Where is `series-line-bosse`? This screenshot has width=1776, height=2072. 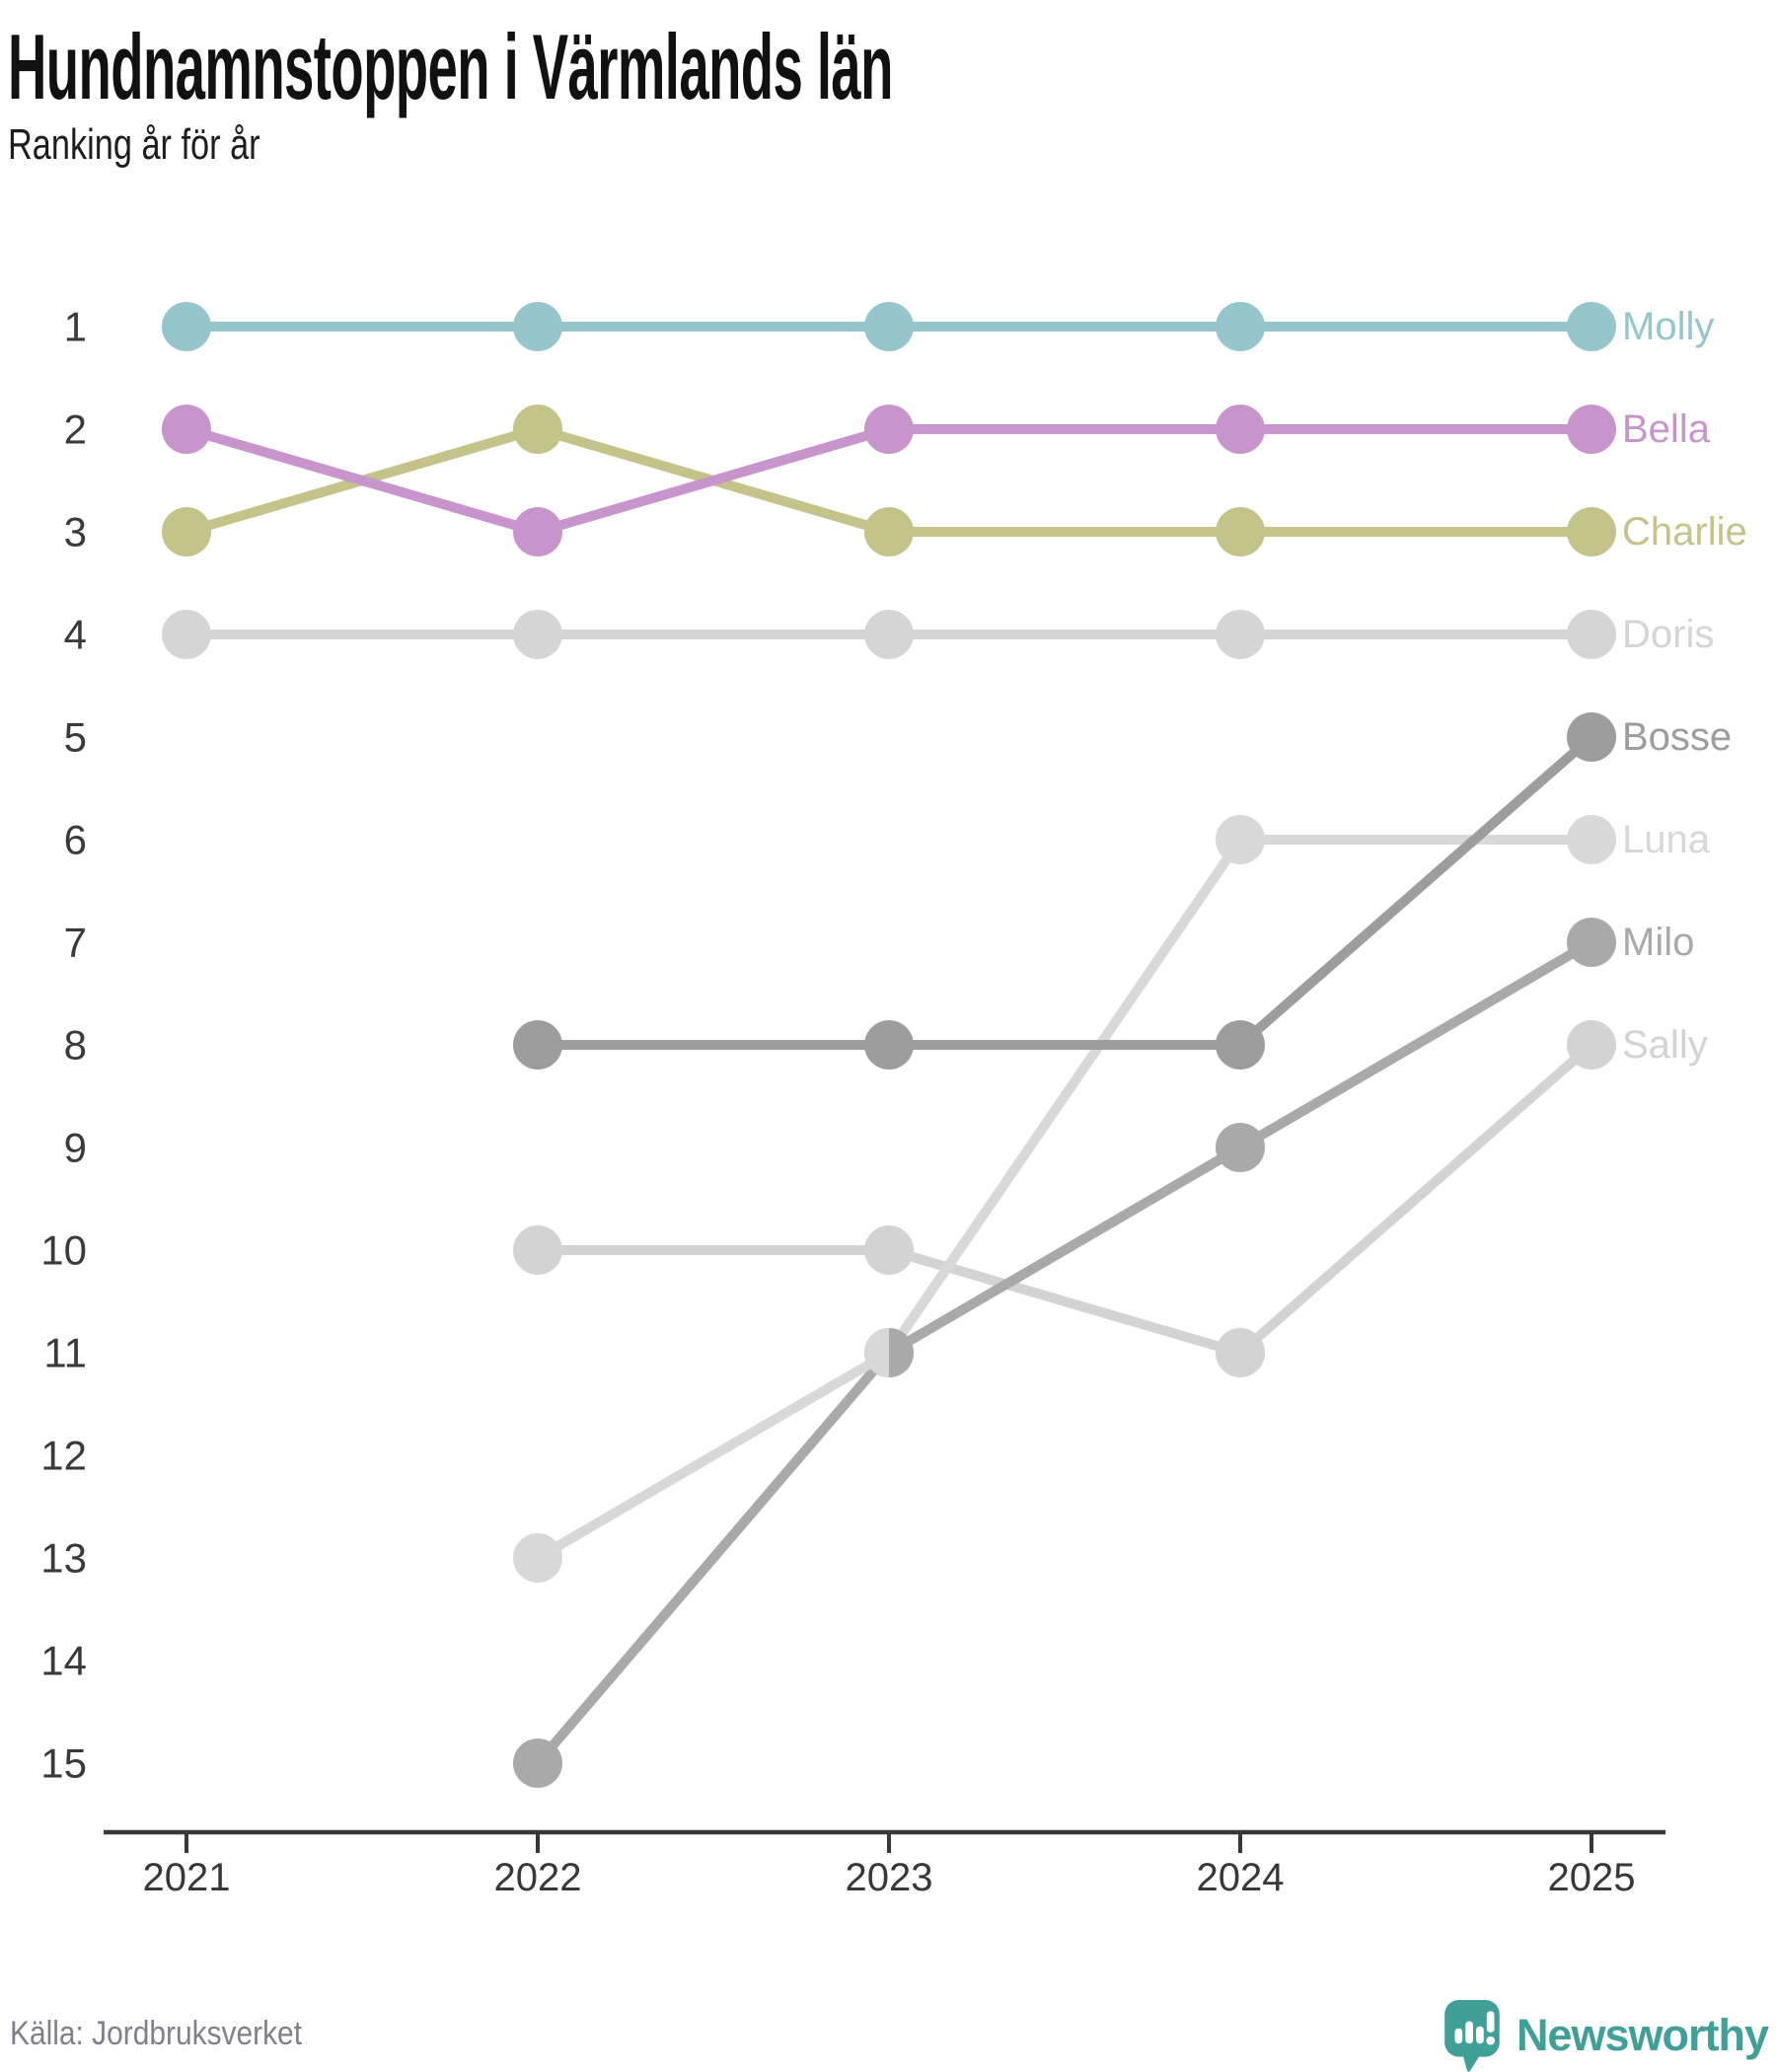
series-line-bosse is located at coordinates (1064, 891).